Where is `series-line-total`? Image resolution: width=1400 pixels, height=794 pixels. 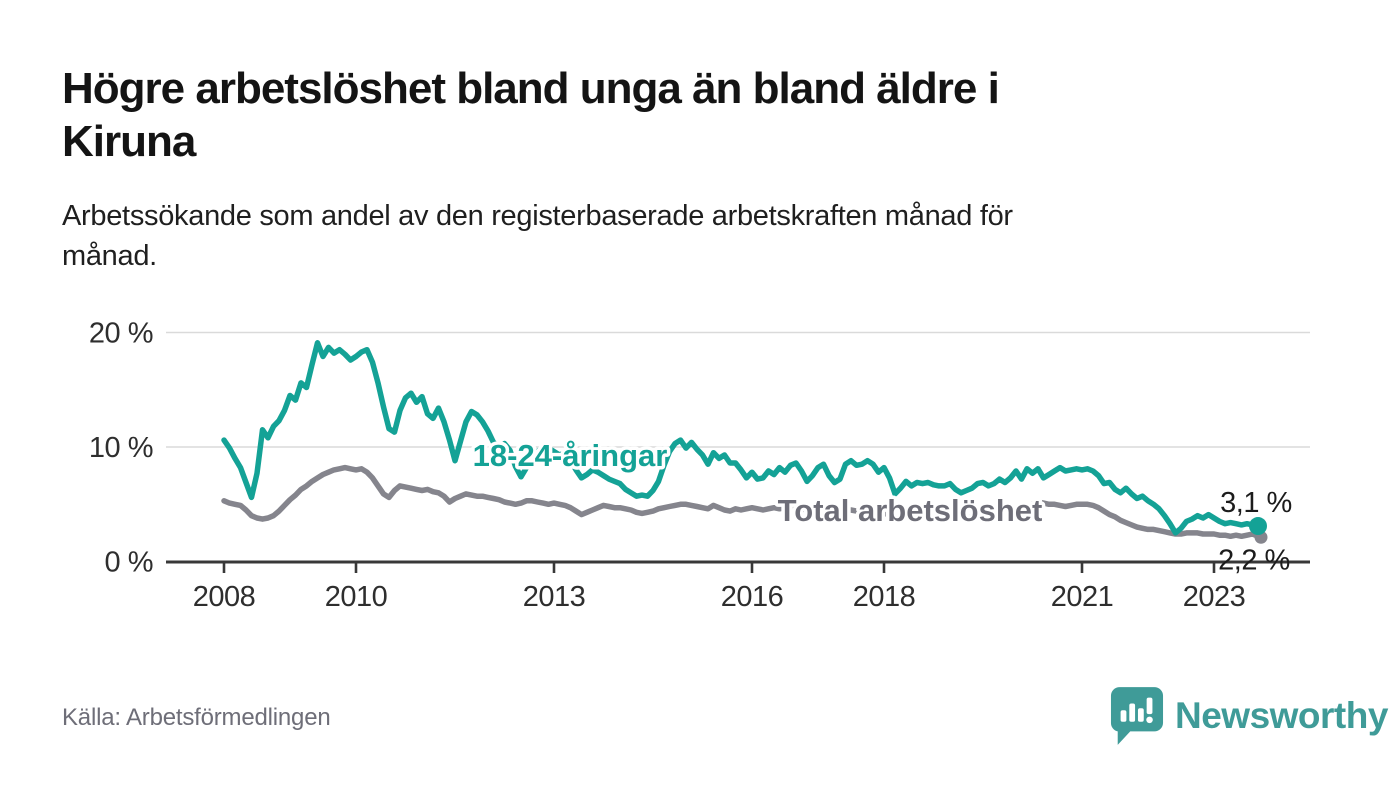 series-line-total is located at coordinates (741, 502).